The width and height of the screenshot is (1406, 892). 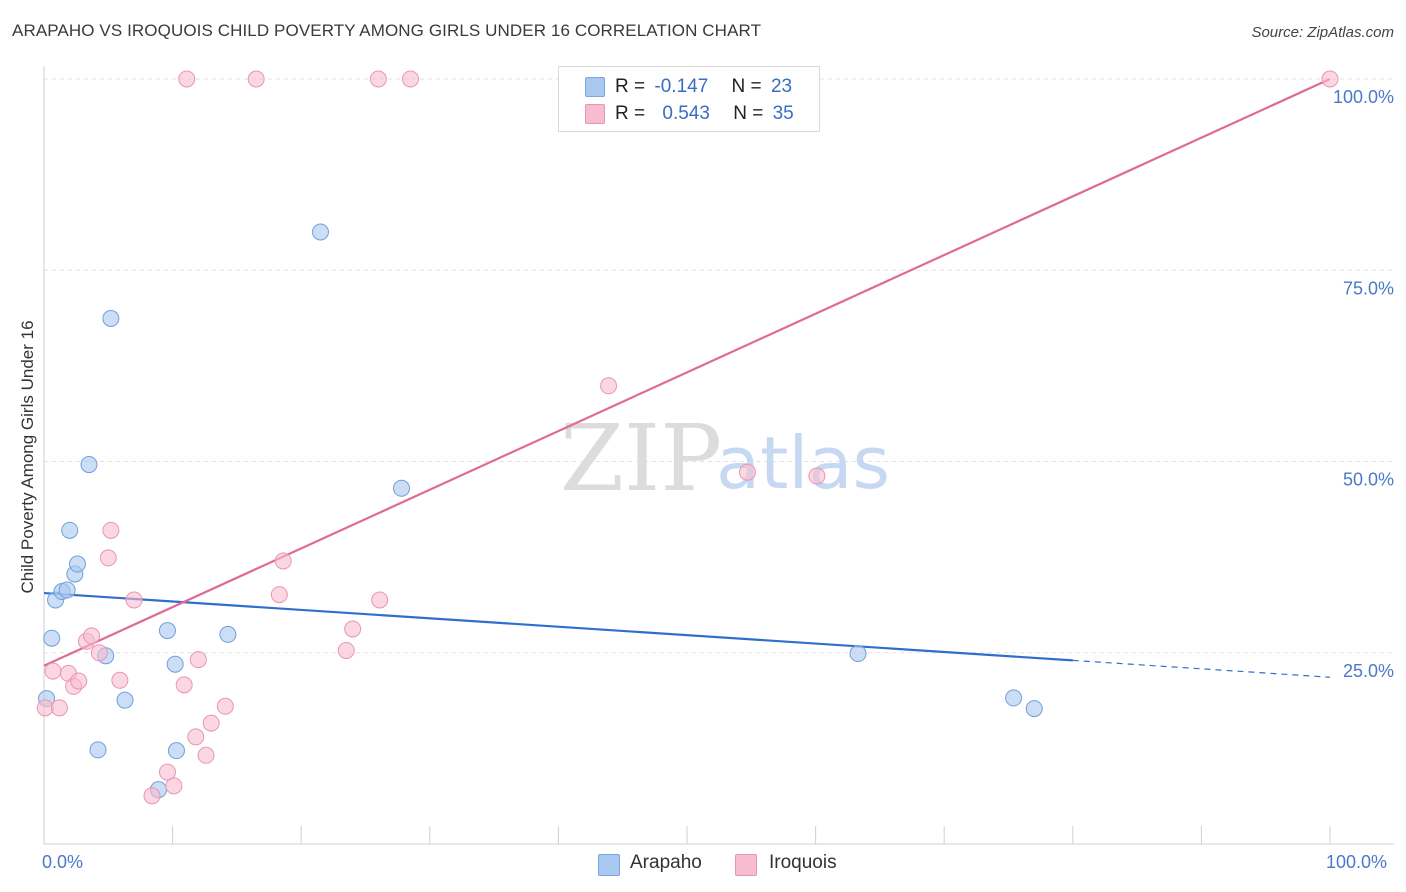 What do you see at coordinates (1322, 32) in the screenshot?
I see `source-label: Source: ZipAtlas.com` at bounding box center [1322, 32].